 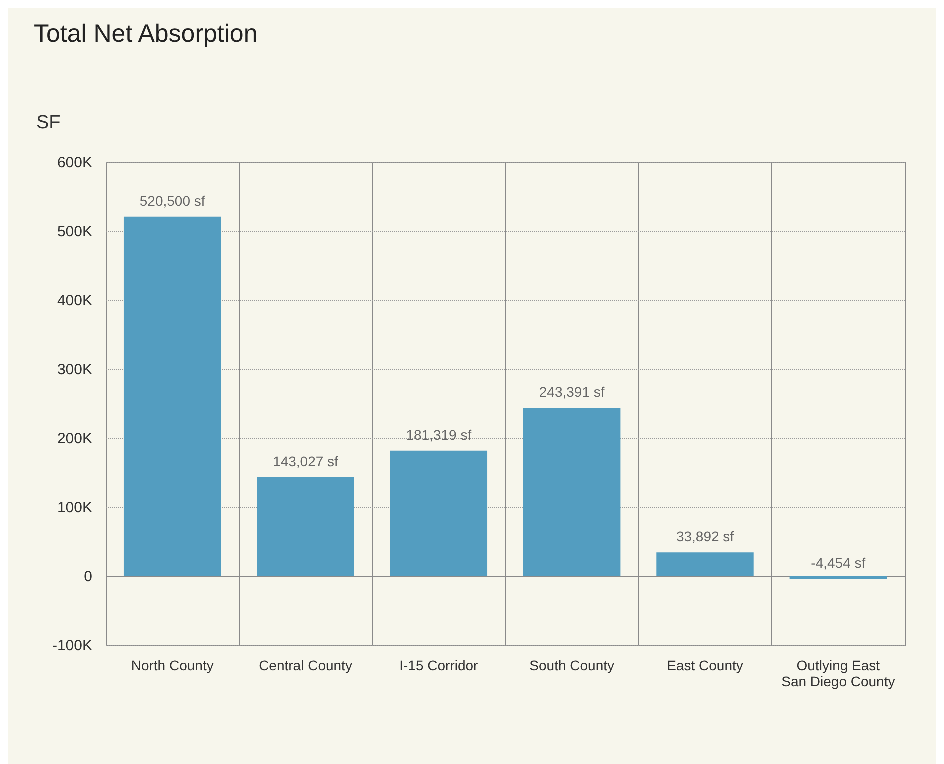 I want to click on y-tick-label: 600K, so click(x=74, y=163).